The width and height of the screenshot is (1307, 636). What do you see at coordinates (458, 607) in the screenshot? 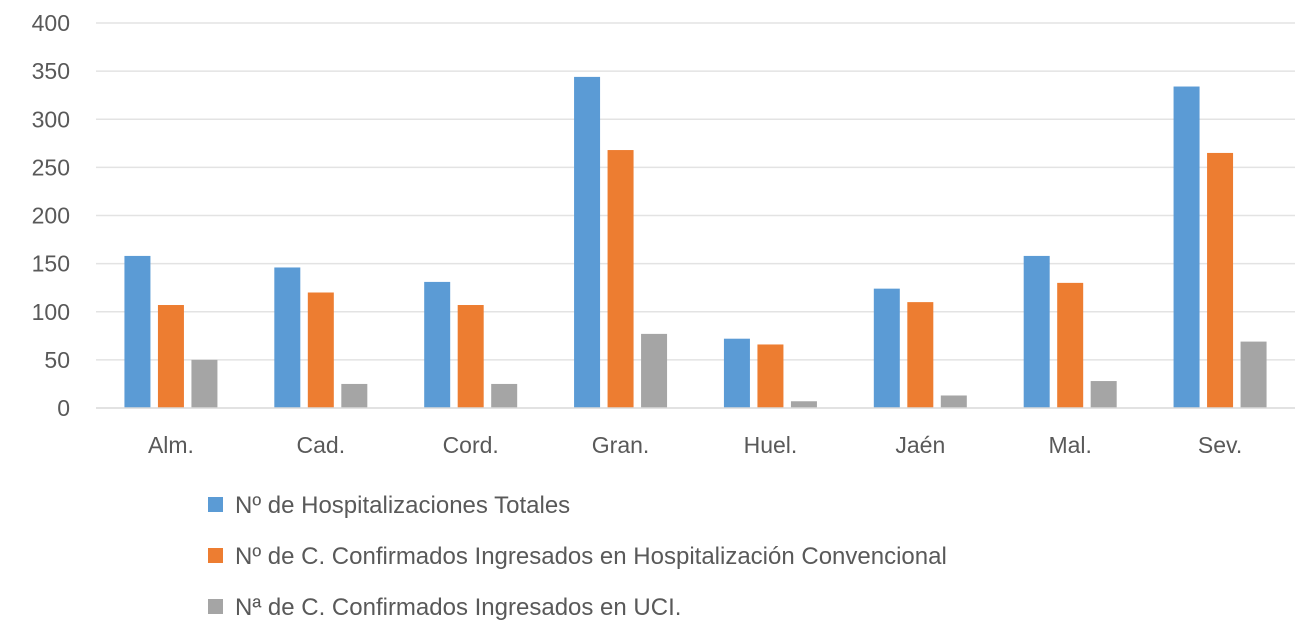
I see `legend-label: Nª de C. Confirmados Ingresados en UCI.` at bounding box center [458, 607].